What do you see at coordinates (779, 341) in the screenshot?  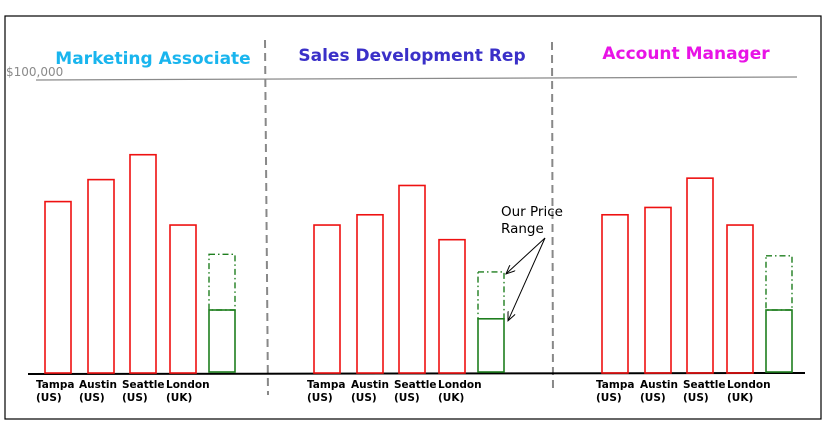 I see `price-range-low-box` at bounding box center [779, 341].